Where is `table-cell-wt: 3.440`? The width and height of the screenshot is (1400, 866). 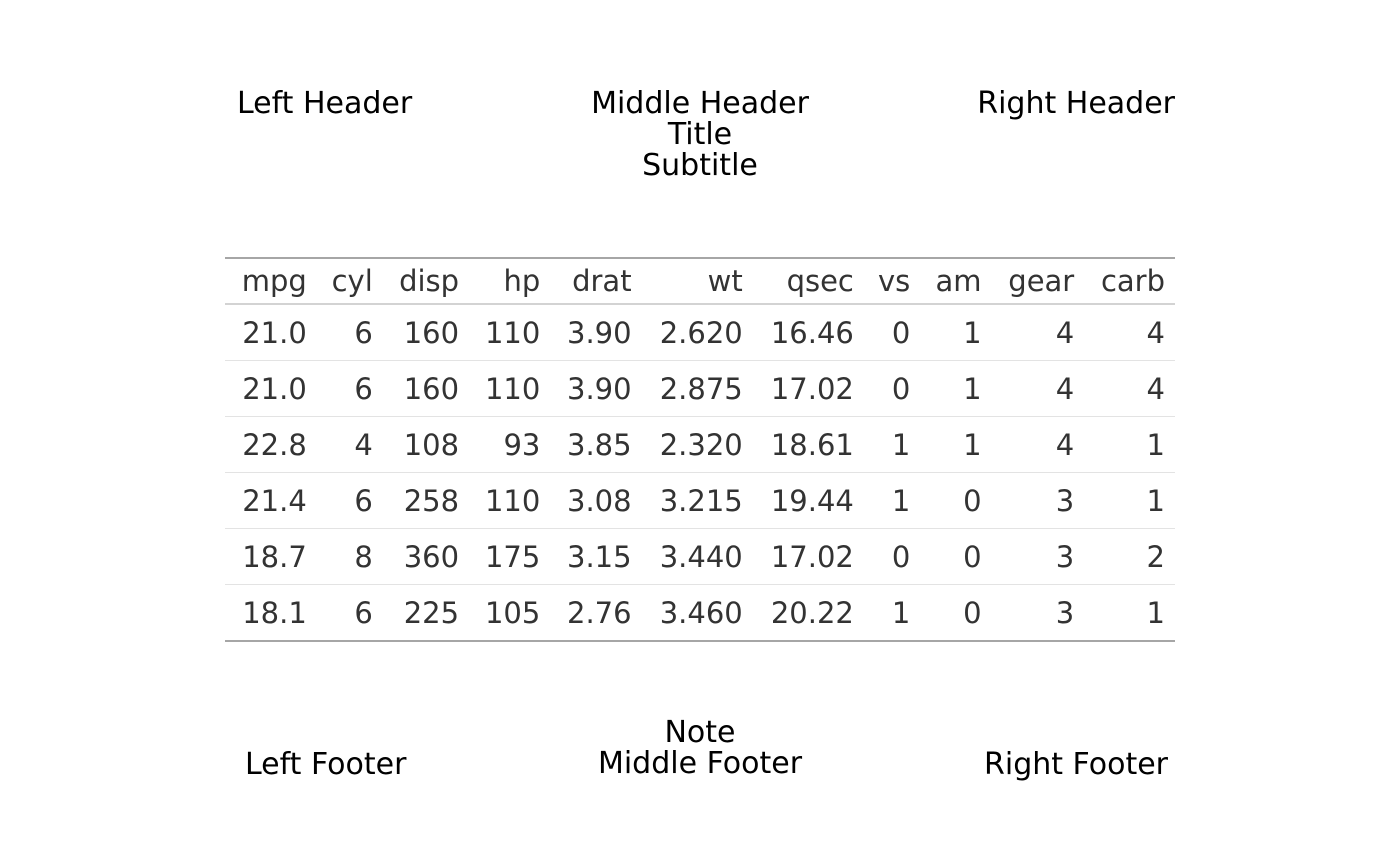
table-cell-wt: 3.440 is located at coordinates (697, 556).